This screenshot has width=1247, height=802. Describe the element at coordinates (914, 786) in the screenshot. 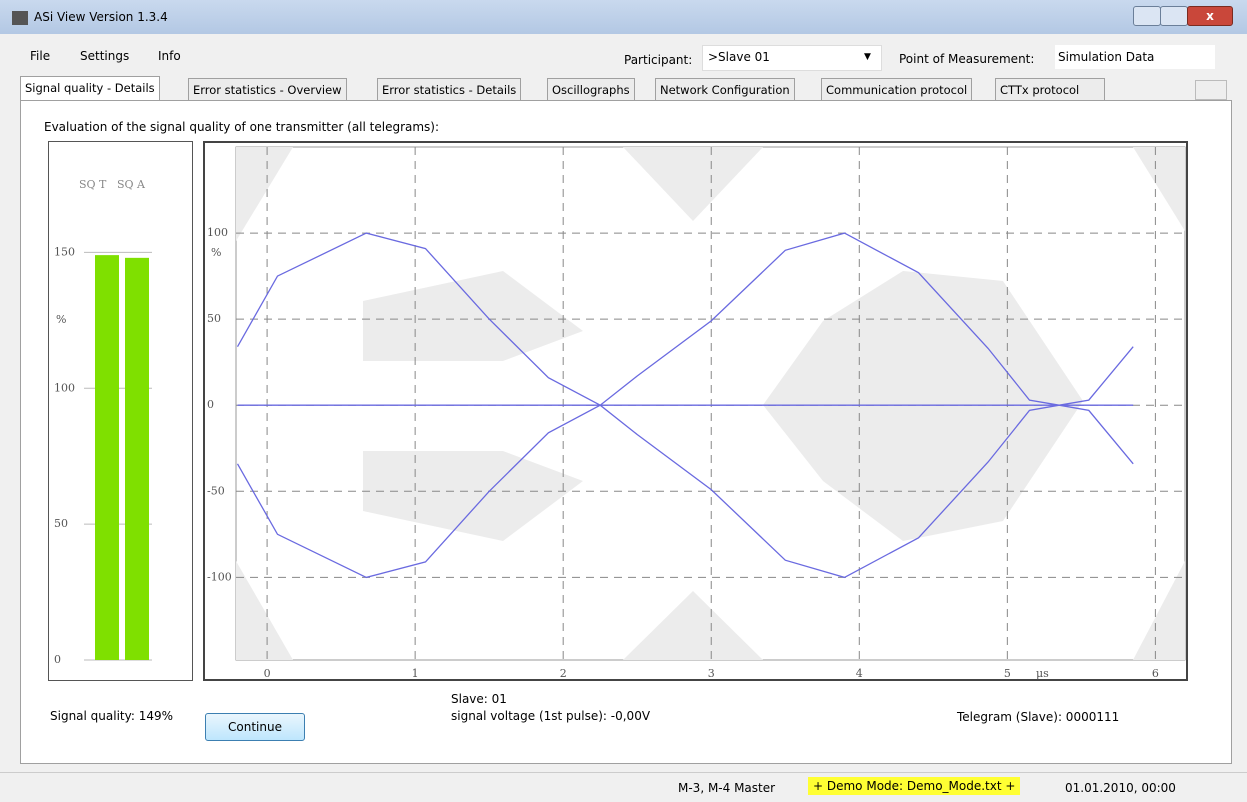

I see `status-demo: + Demo Mode: Demo_Mode.txt +` at that location.